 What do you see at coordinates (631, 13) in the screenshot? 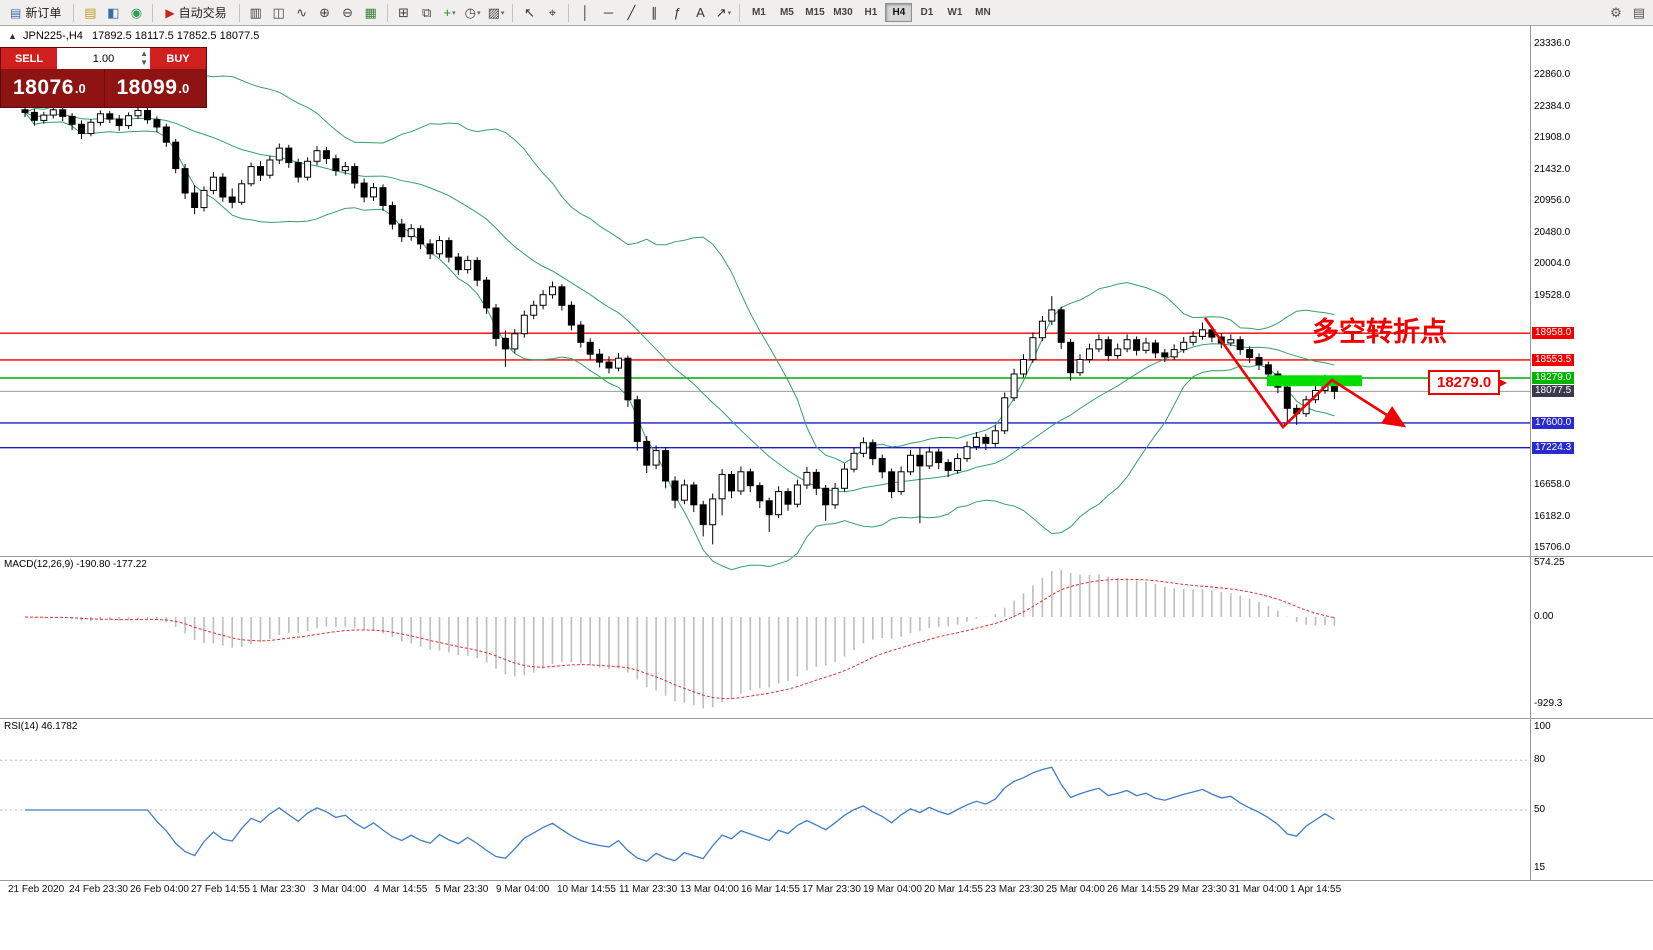
I see `trendline-button: ╱` at bounding box center [631, 13].